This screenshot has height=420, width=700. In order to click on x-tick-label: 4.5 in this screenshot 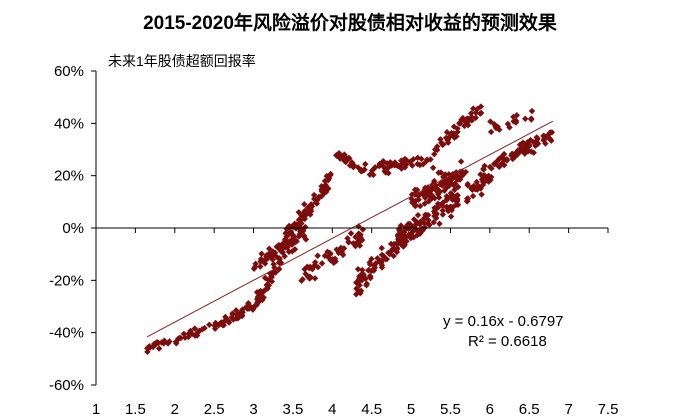, I will do `click(371, 409)`.